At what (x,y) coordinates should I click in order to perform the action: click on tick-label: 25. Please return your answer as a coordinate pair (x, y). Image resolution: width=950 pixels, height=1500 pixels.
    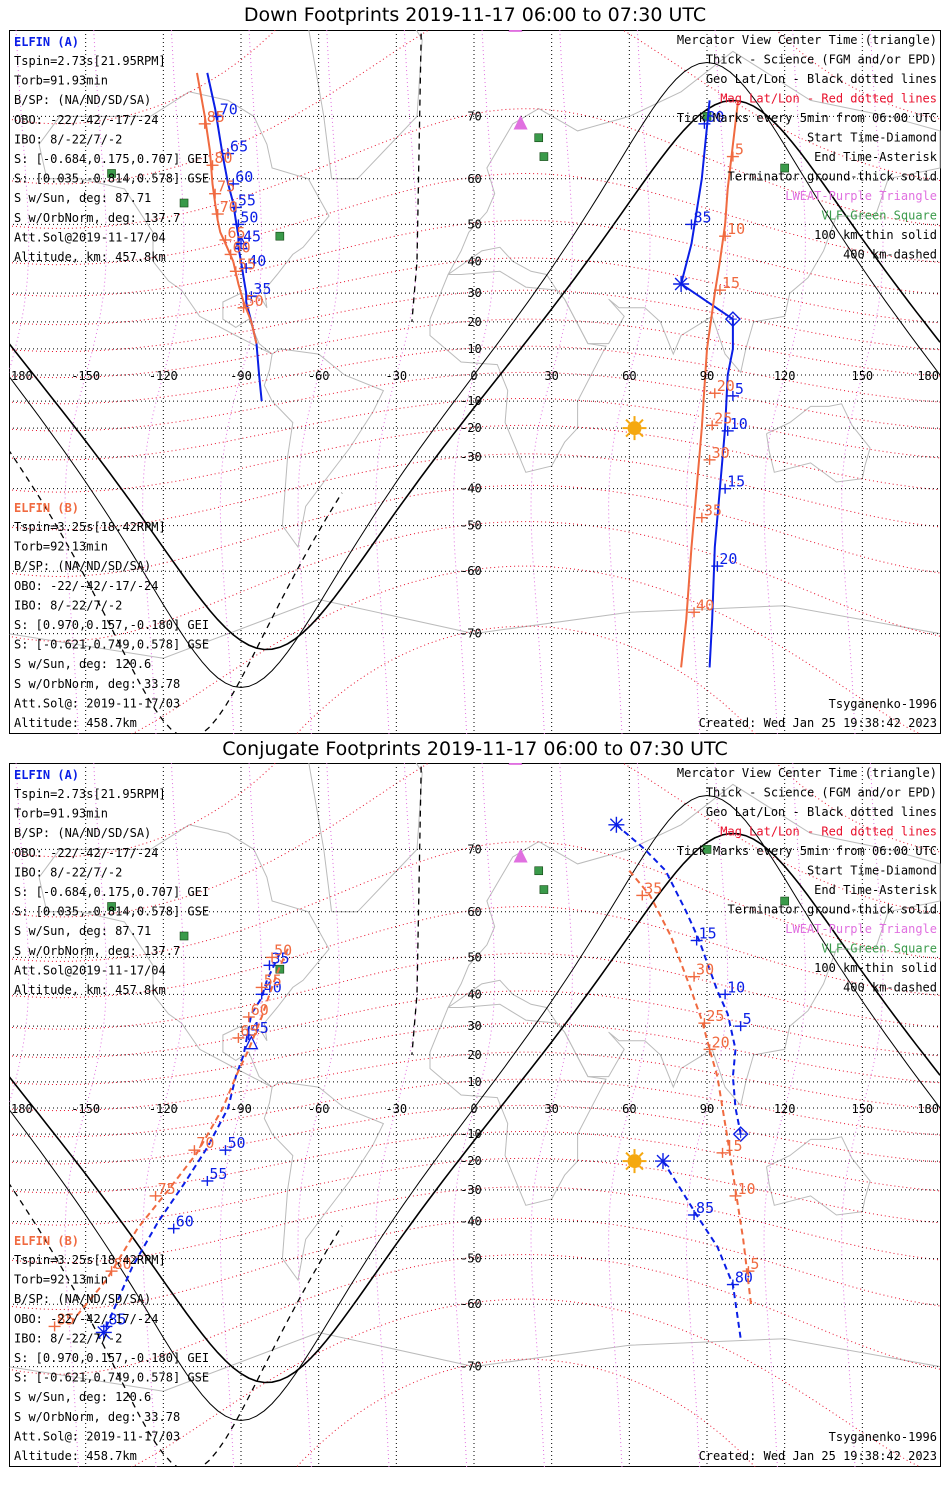
    Looking at the image, I should click on (715, 1016).